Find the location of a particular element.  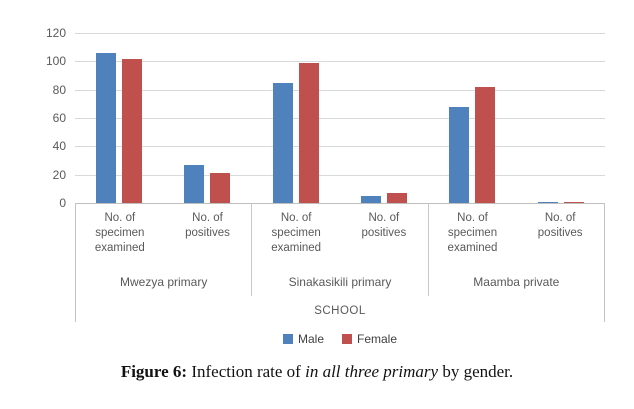

caption-segment: by gender. is located at coordinates (476, 371).